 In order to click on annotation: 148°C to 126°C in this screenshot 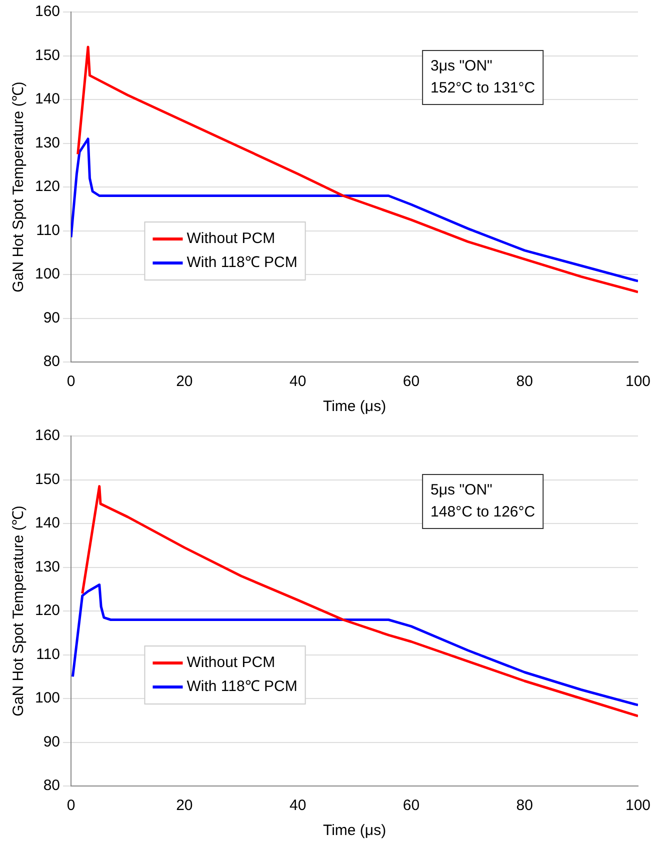, I will do `click(483, 512)`.